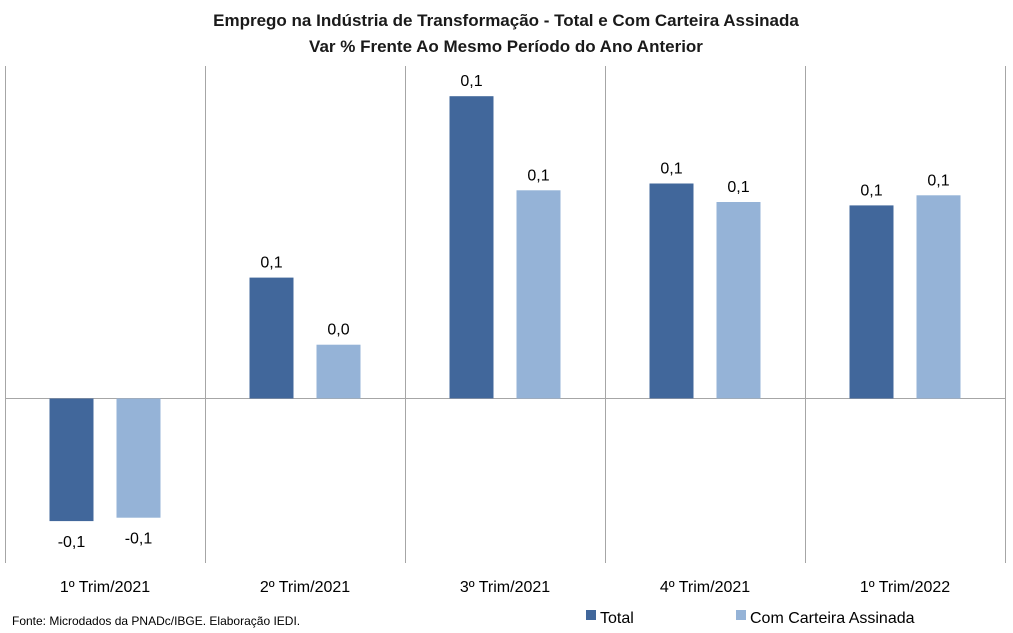  What do you see at coordinates (832, 618) in the screenshot?
I see `legend-label: Com Carteira Assinada` at bounding box center [832, 618].